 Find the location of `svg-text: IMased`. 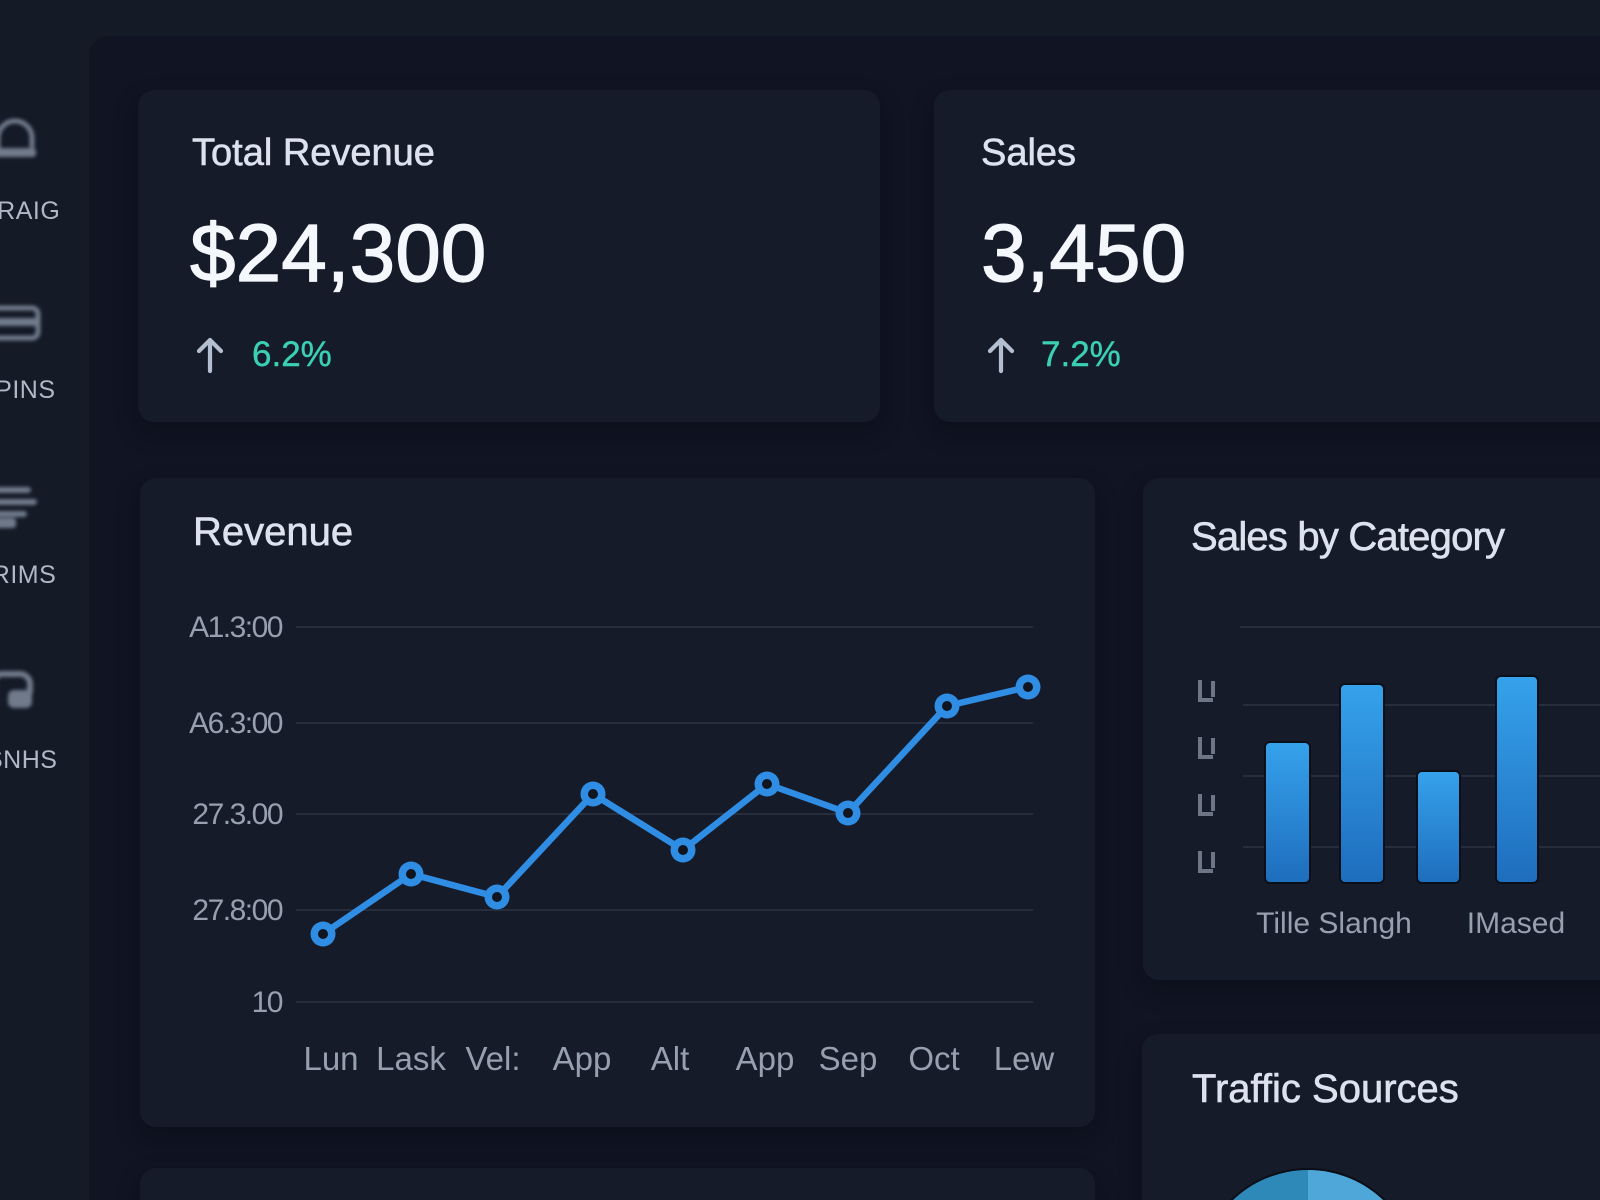

svg-text: IMased is located at coordinates (1516, 923).